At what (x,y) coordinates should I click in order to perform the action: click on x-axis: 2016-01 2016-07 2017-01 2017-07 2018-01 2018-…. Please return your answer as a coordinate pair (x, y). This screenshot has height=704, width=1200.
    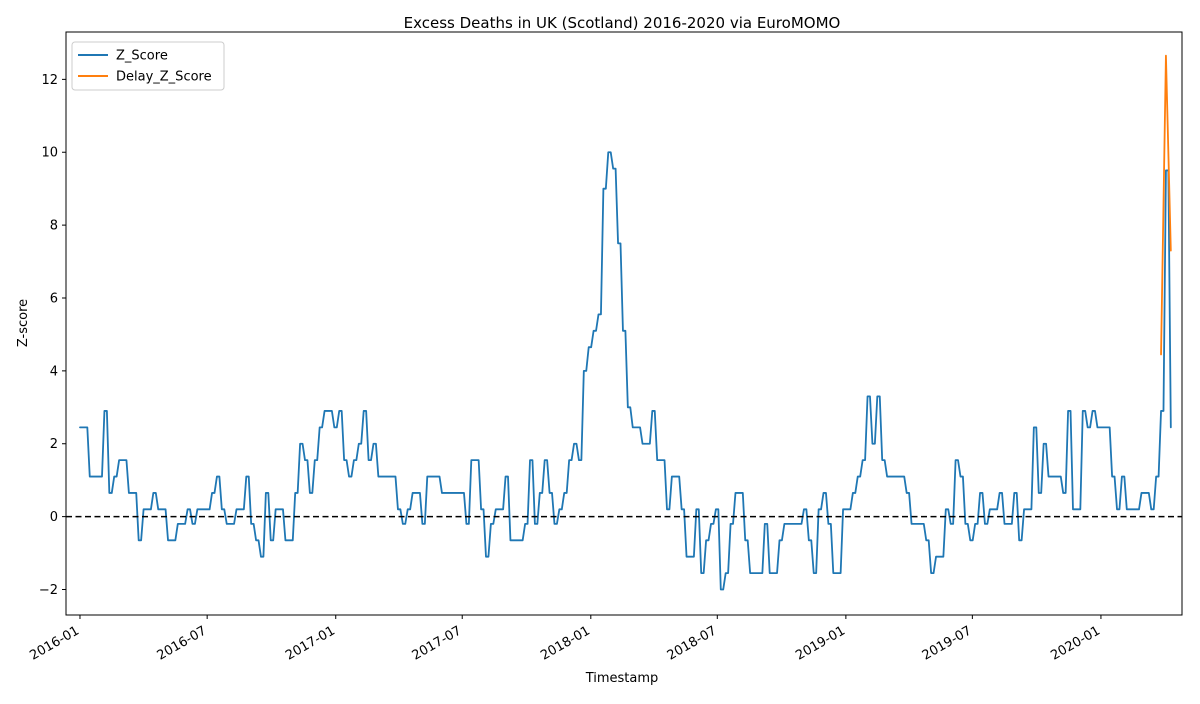
    Looking at the image, I should click on (565, 639).